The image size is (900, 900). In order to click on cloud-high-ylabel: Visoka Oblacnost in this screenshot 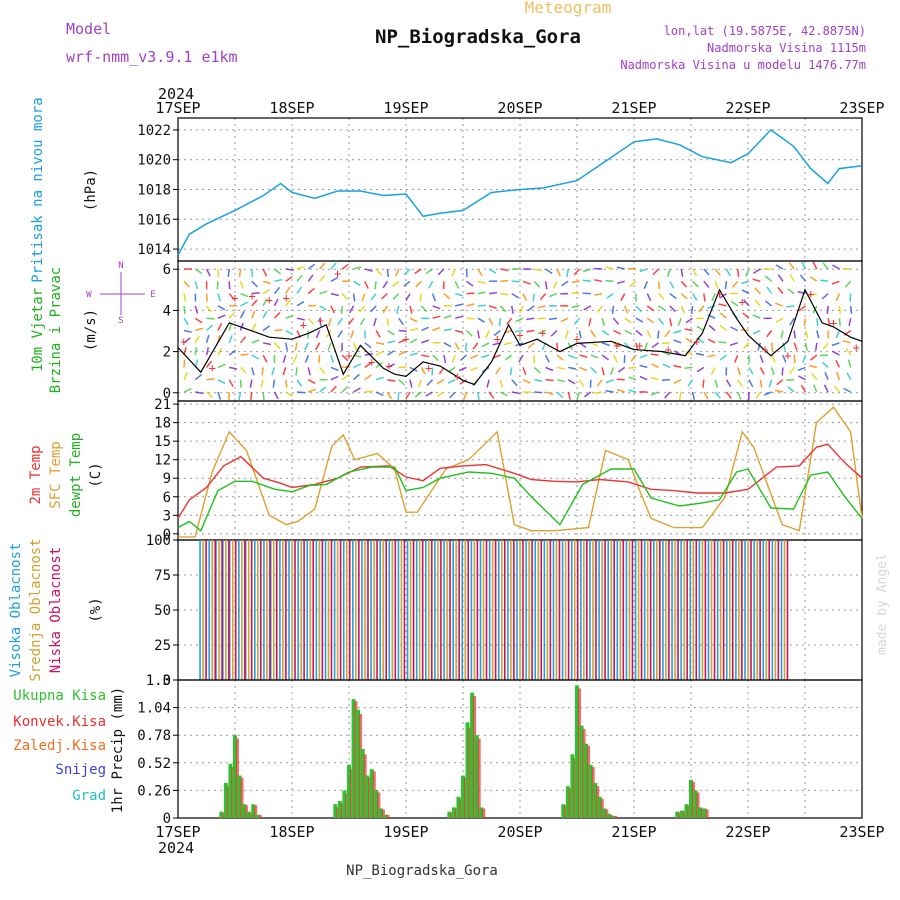, I will do `click(16, 610)`.